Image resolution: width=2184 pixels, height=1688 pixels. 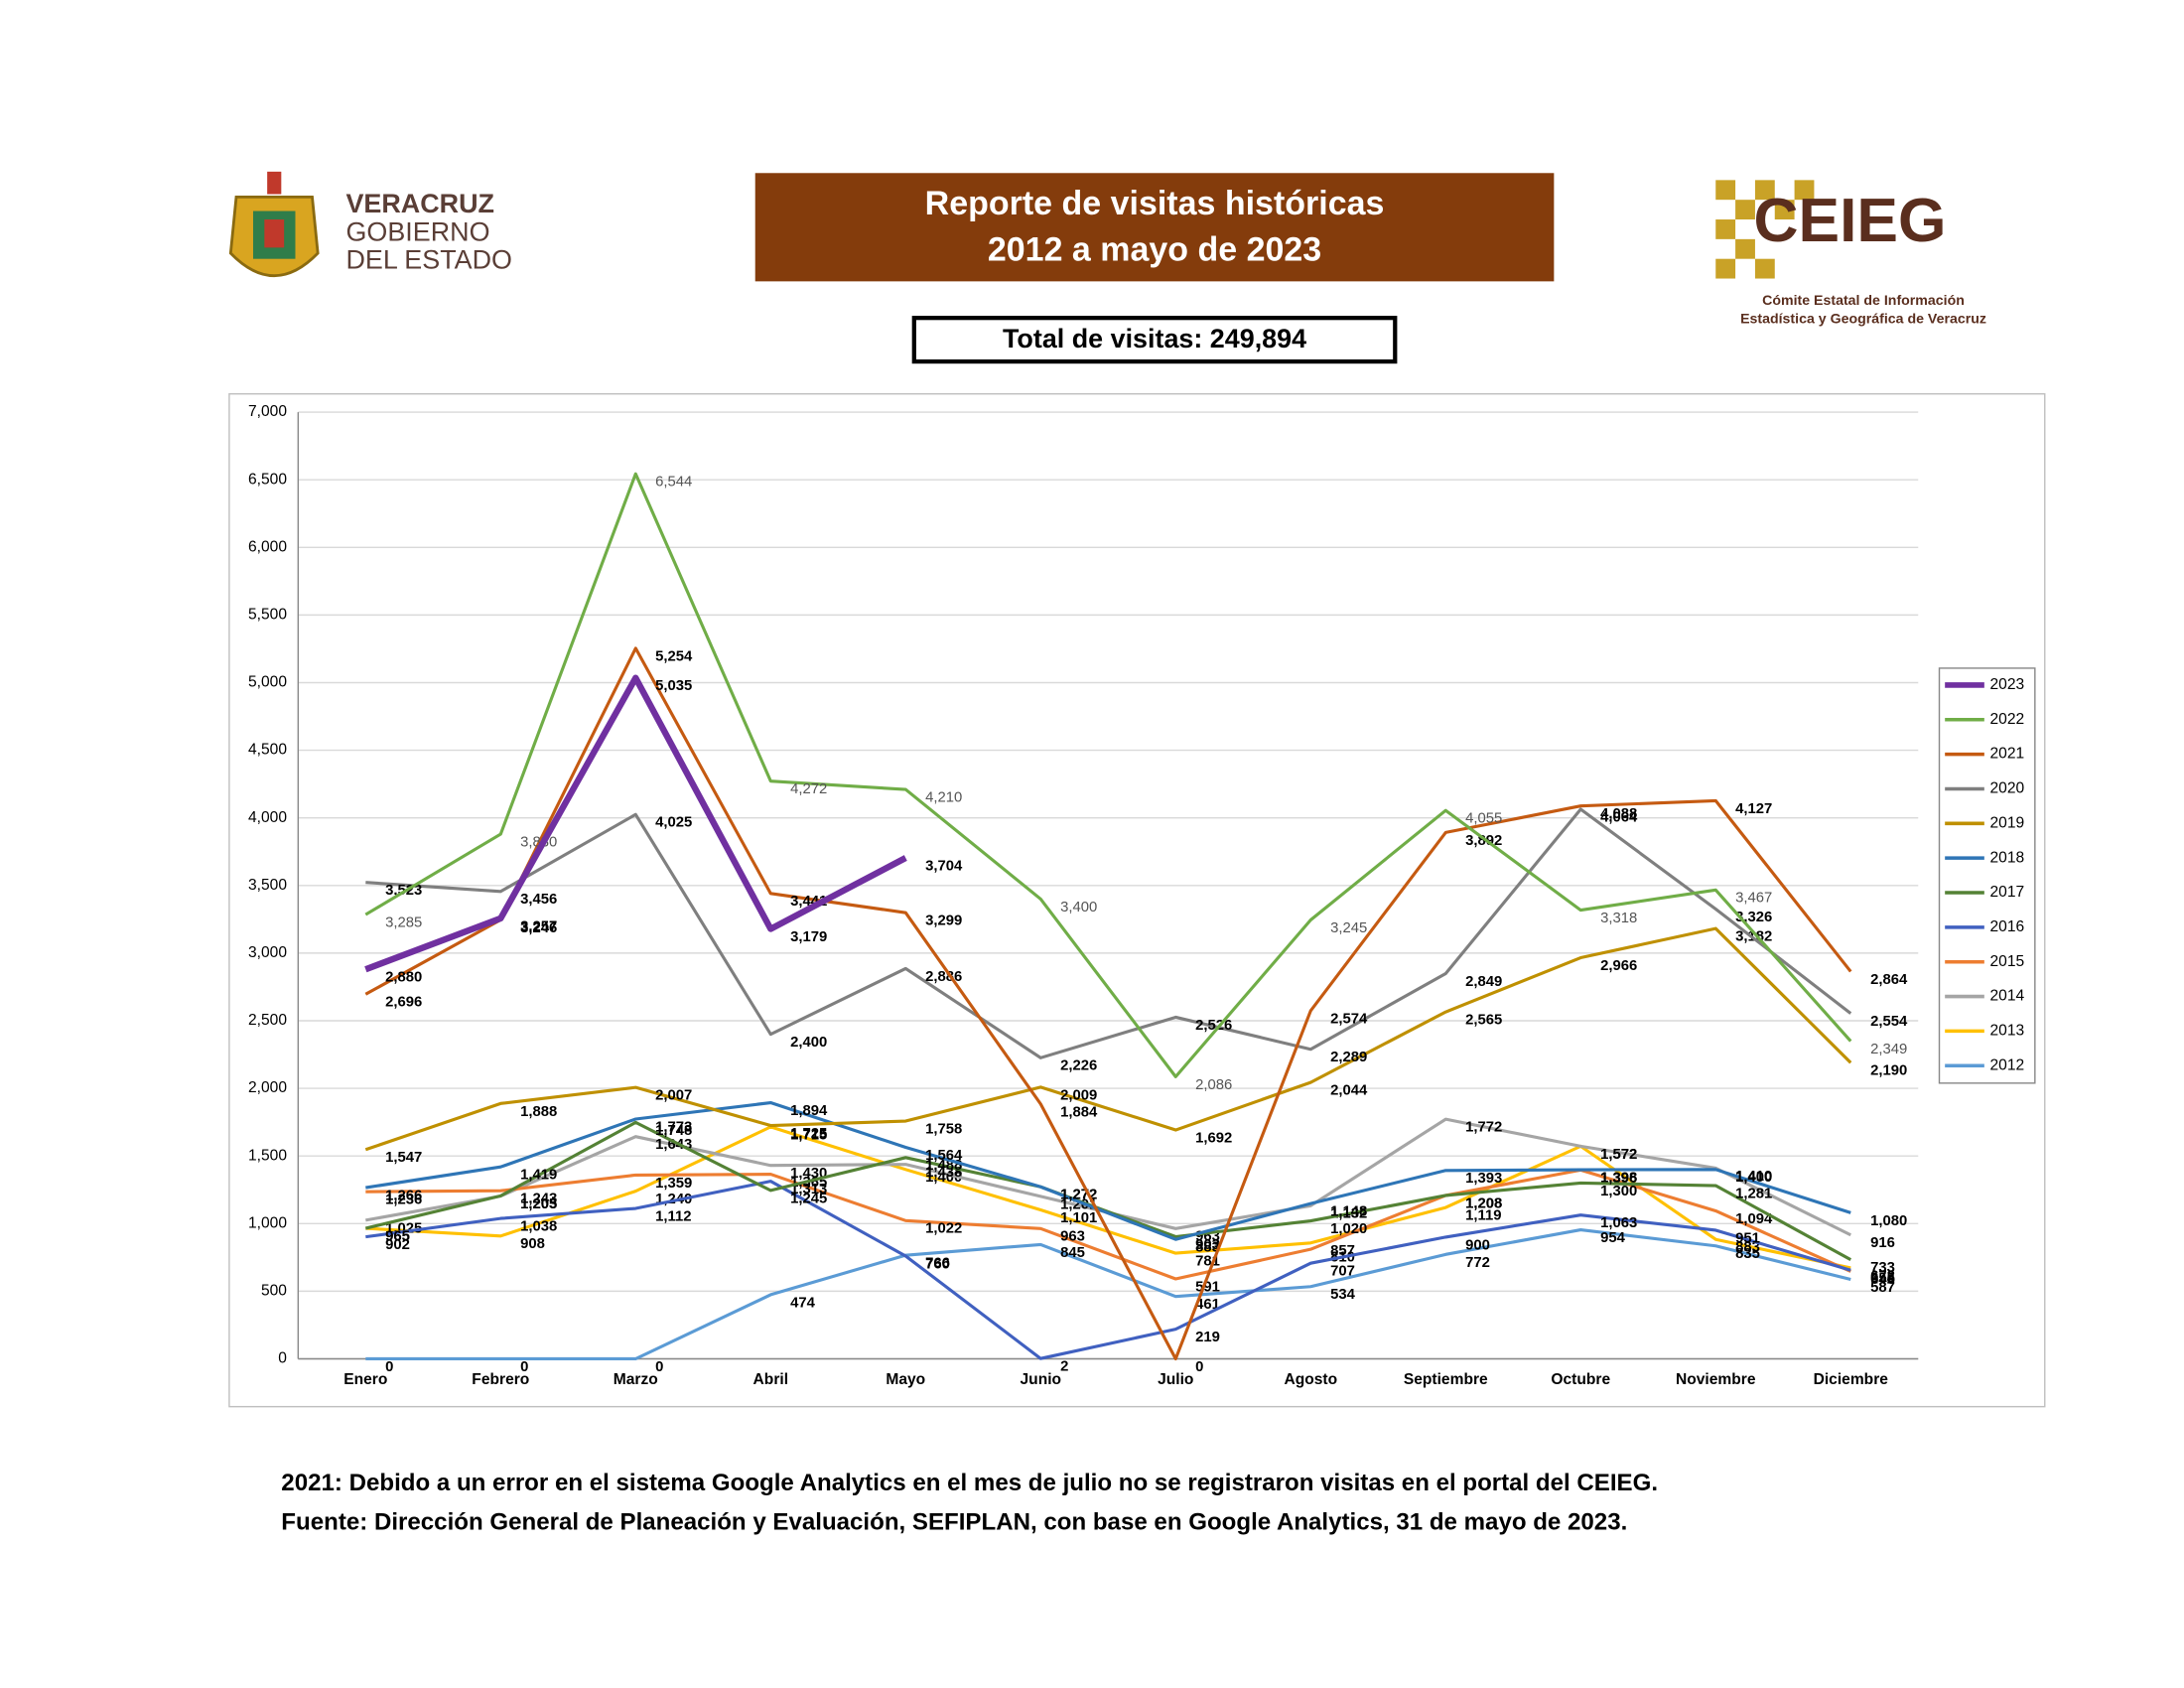 What do you see at coordinates (1078, 1066) in the screenshot?
I see `data-label: 2,226` at bounding box center [1078, 1066].